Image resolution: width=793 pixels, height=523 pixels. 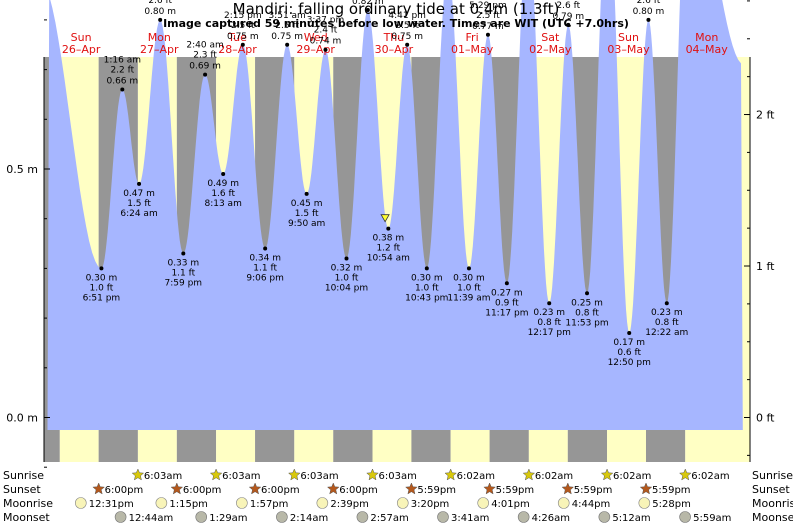 I want to click on extreme-m: 0.66 m, so click(x=122, y=81).